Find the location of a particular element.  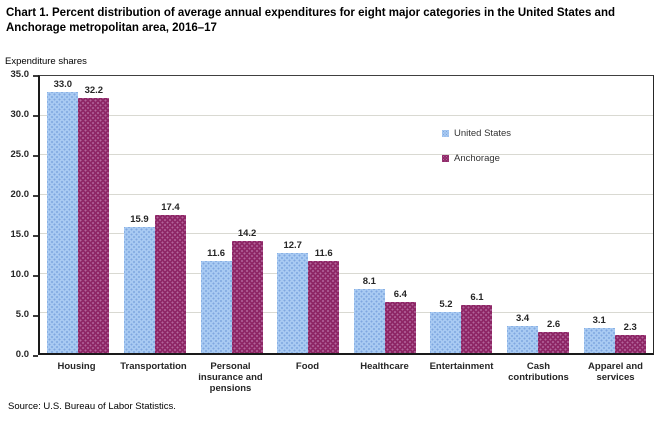

legend-item: United States is located at coordinates (476, 133).